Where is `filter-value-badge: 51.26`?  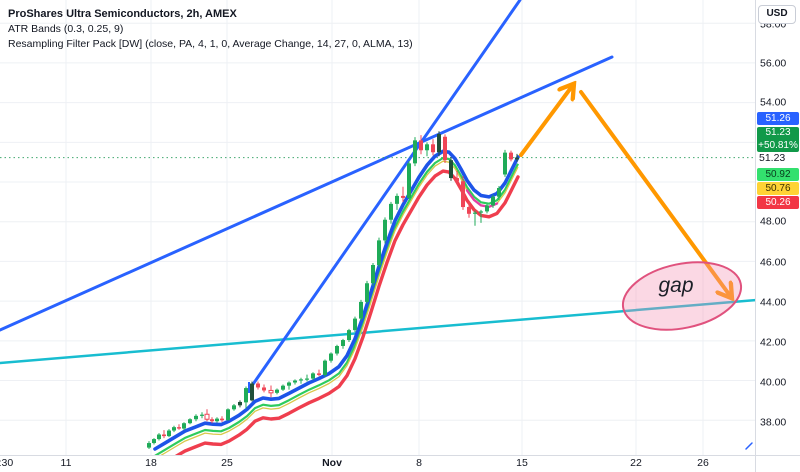
filter-value-badge: 51.26 is located at coordinates (778, 118).